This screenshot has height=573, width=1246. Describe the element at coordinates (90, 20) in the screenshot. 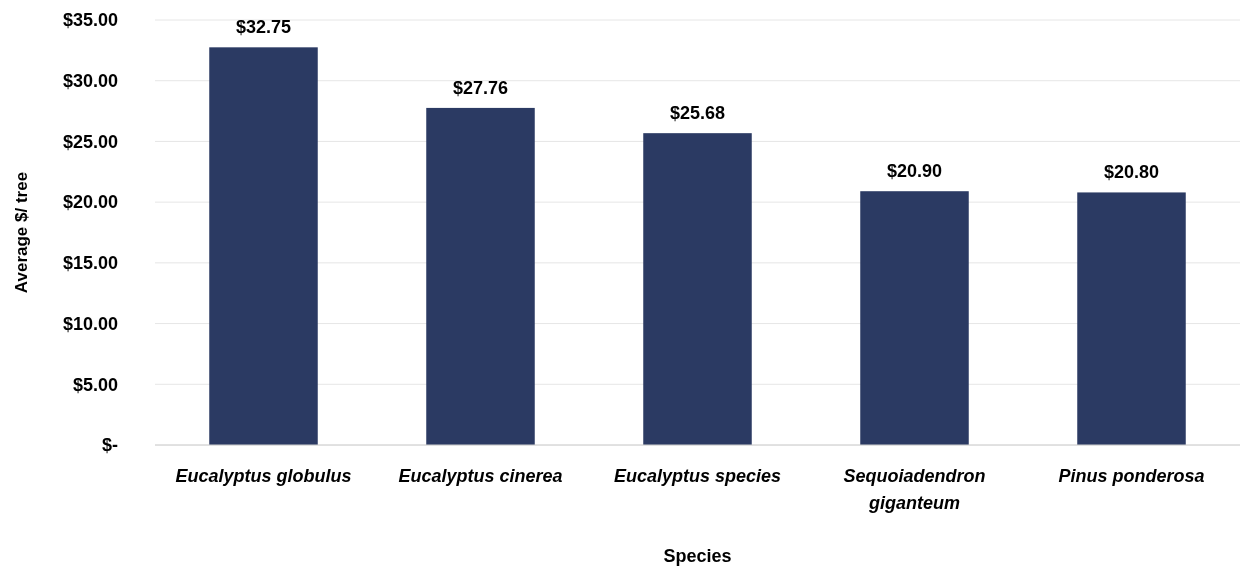

I see `y-tick-label: $35.00` at that location.